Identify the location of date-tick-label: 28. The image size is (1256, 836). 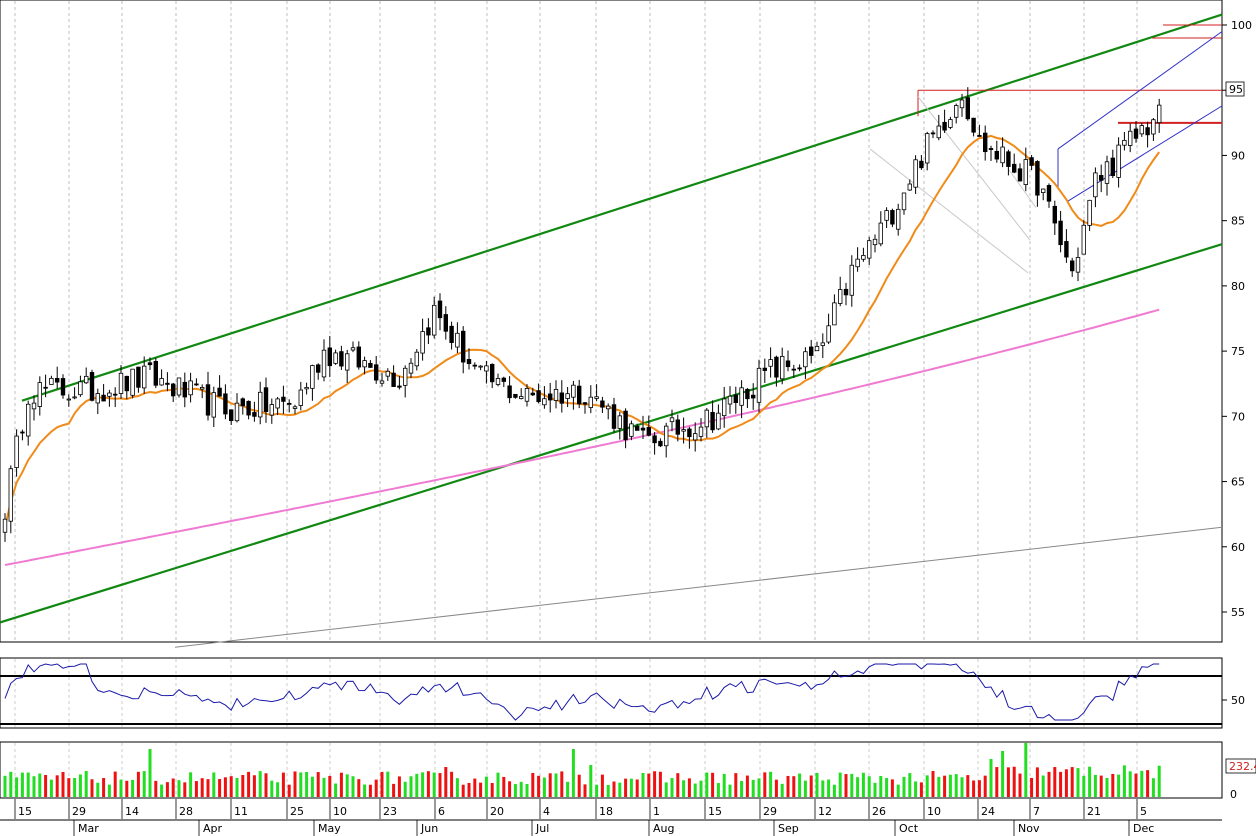
(186, 811).